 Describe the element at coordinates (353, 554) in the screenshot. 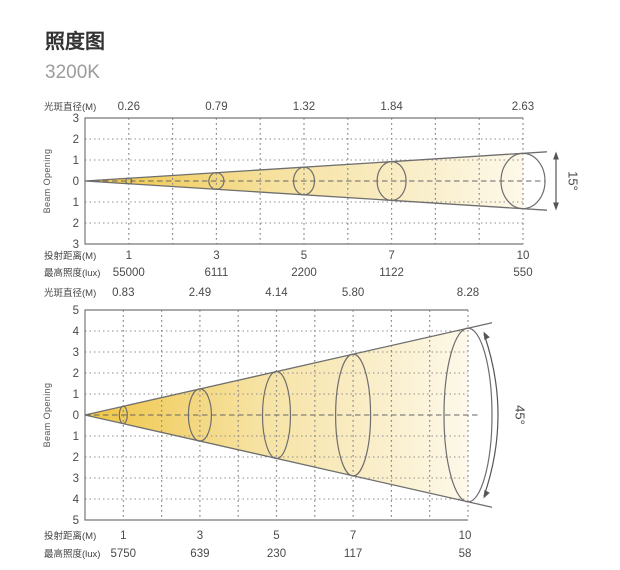

I see `illuminance-value: 117` at that location.